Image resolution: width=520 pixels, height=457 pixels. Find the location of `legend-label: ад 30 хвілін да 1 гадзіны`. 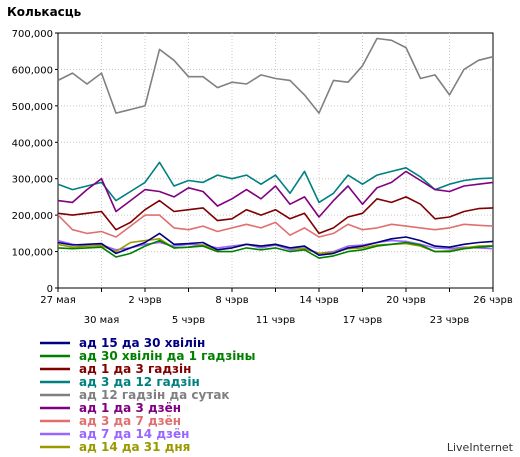

legend-label: ад 30 хвілін да 1 гадзіны is located at coordinates (167, 356).